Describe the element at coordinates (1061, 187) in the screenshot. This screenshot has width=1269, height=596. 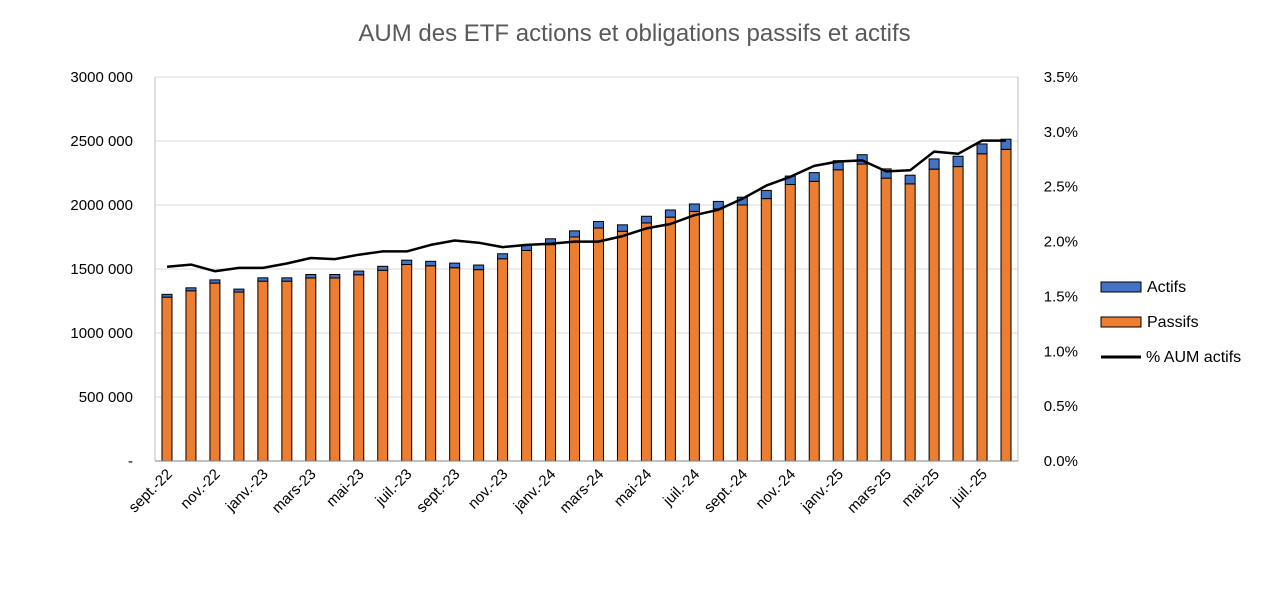
I see `y-right-tick-label: 2.5%` at that location.